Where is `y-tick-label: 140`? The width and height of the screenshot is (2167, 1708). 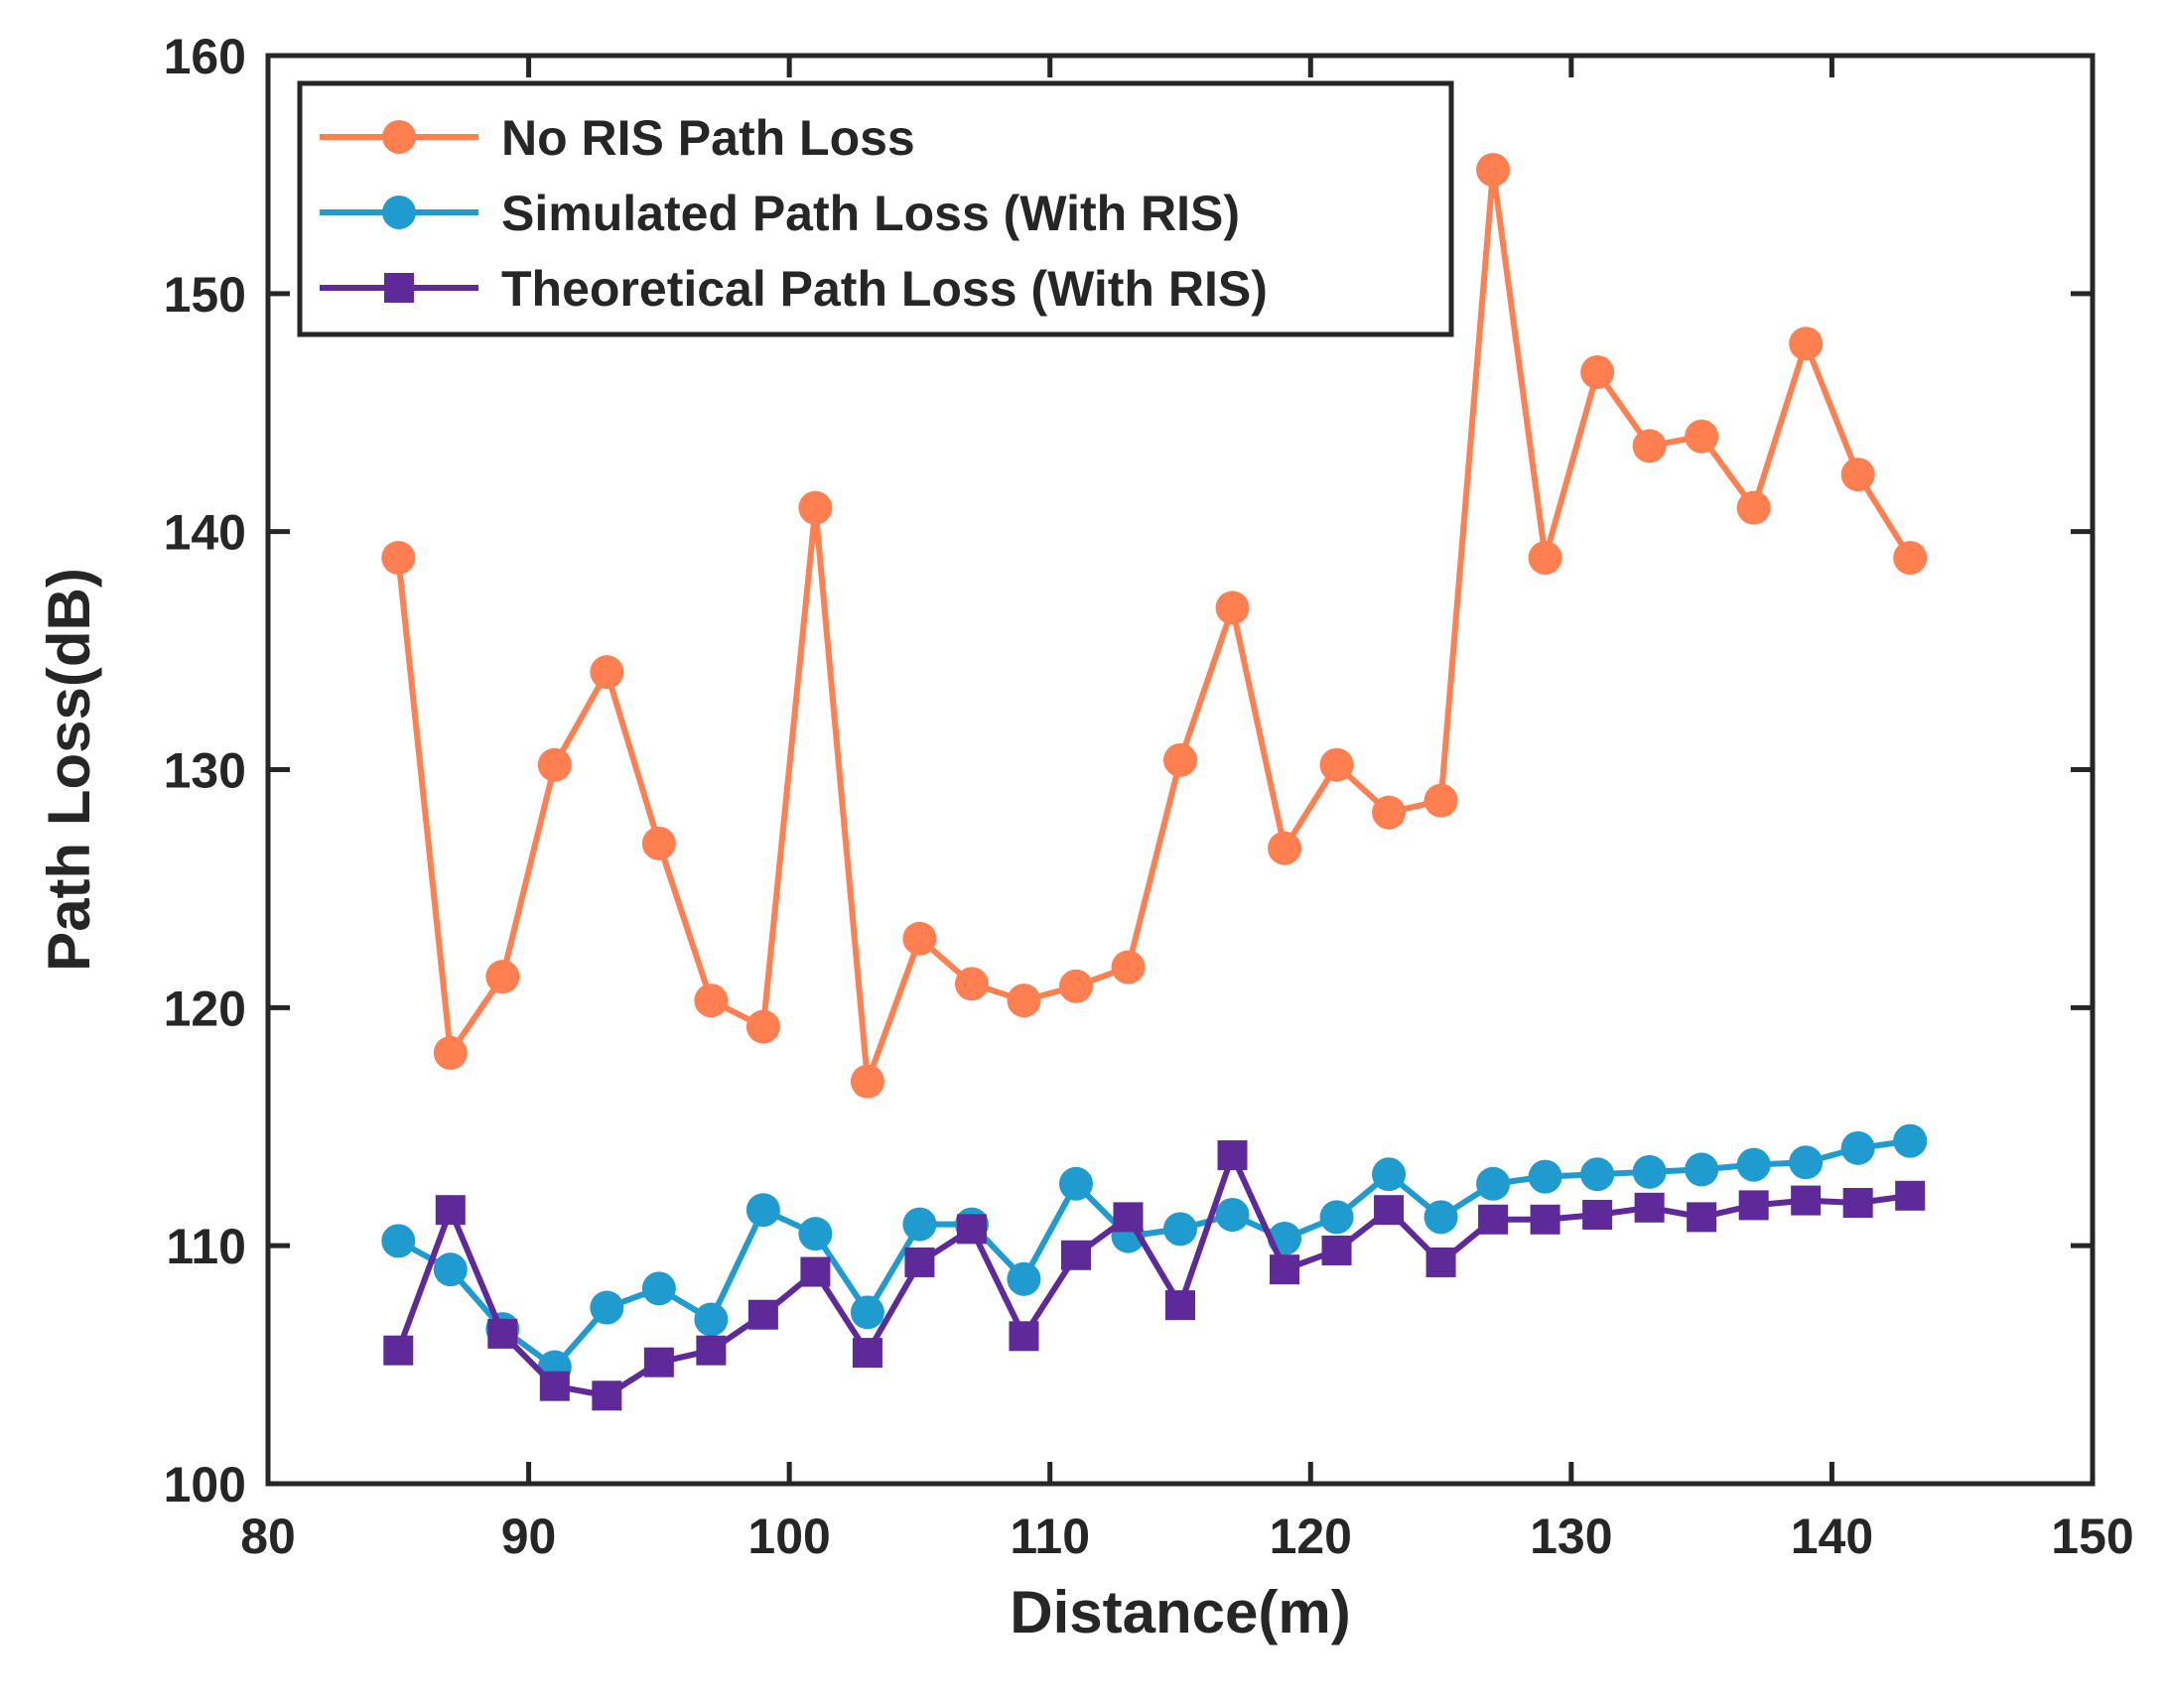
y-tick-label: 140 is located at coordinates (205, 533).